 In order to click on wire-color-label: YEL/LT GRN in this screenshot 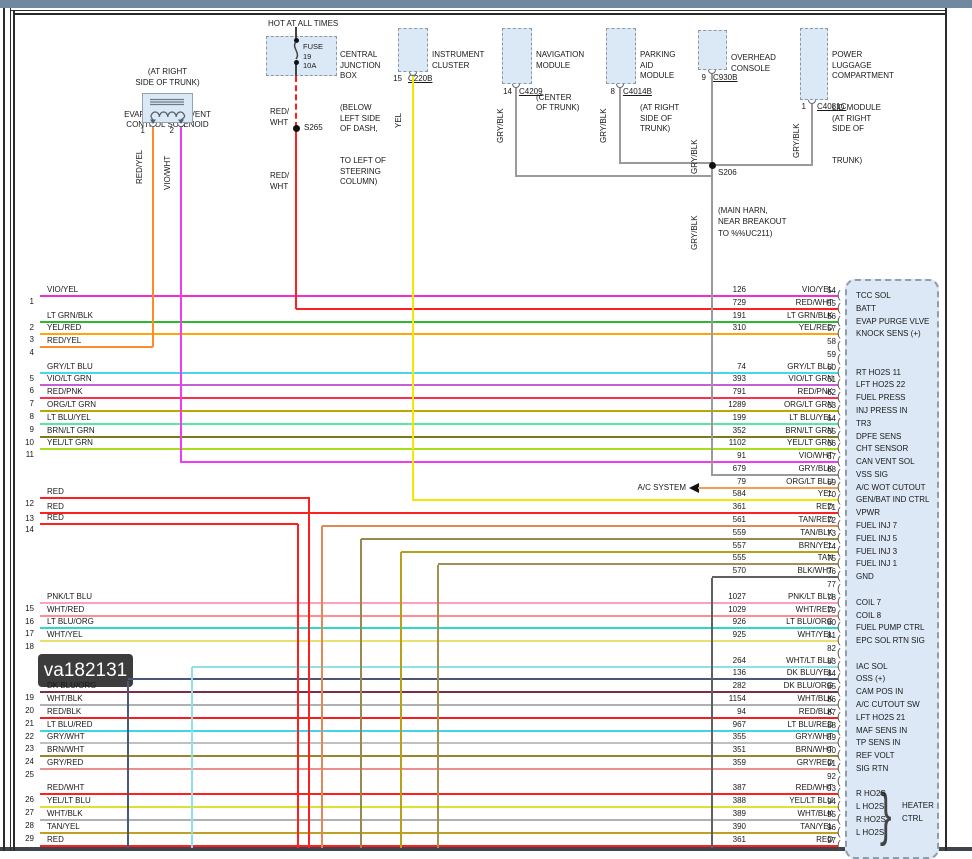, I will do `click(810, 443)`.